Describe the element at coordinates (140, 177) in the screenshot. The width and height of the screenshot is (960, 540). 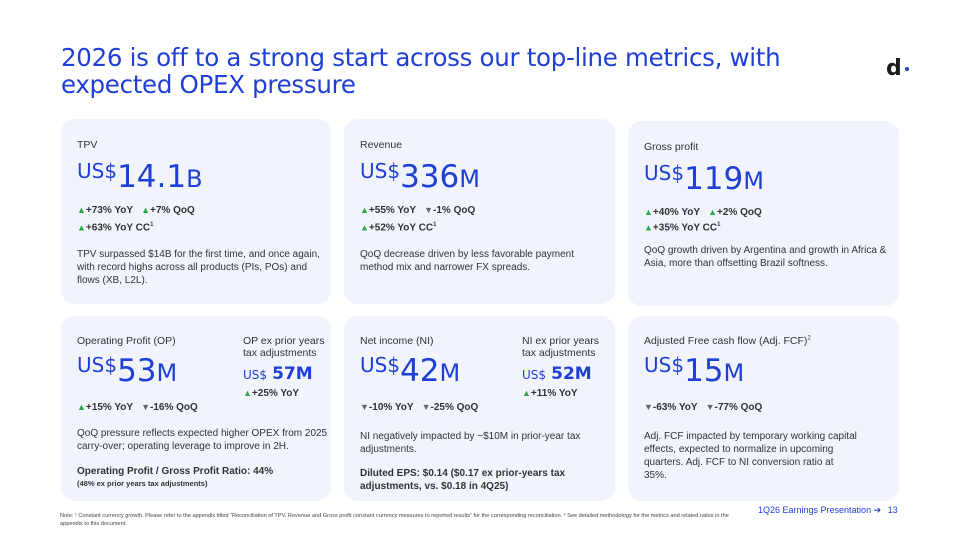
I see `tpv-value: US$14.1B` at that location.